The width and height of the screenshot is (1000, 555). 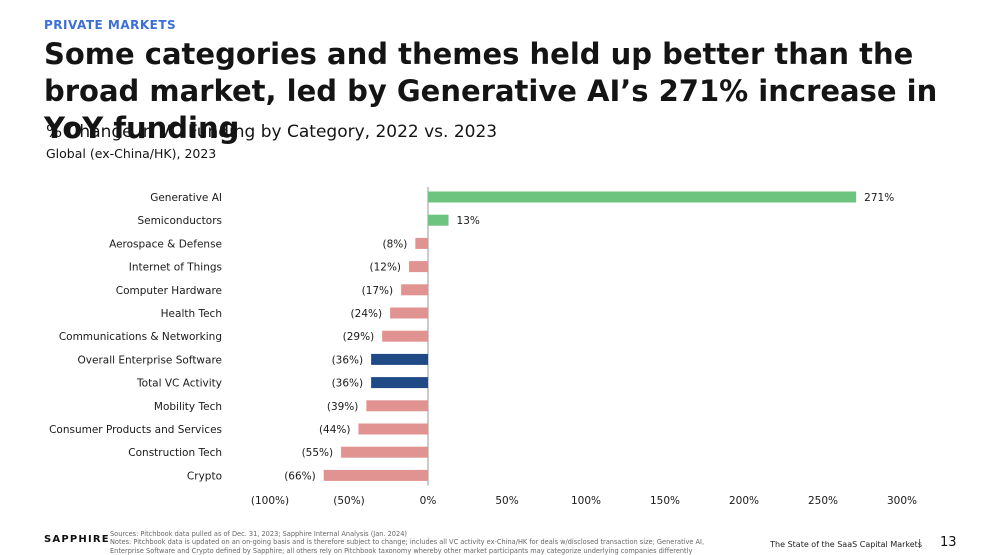 What do you see at coordinates (823, 501) in the screenshot?
I see `x-tick-label: 250%` at bounding box center [823, 501].